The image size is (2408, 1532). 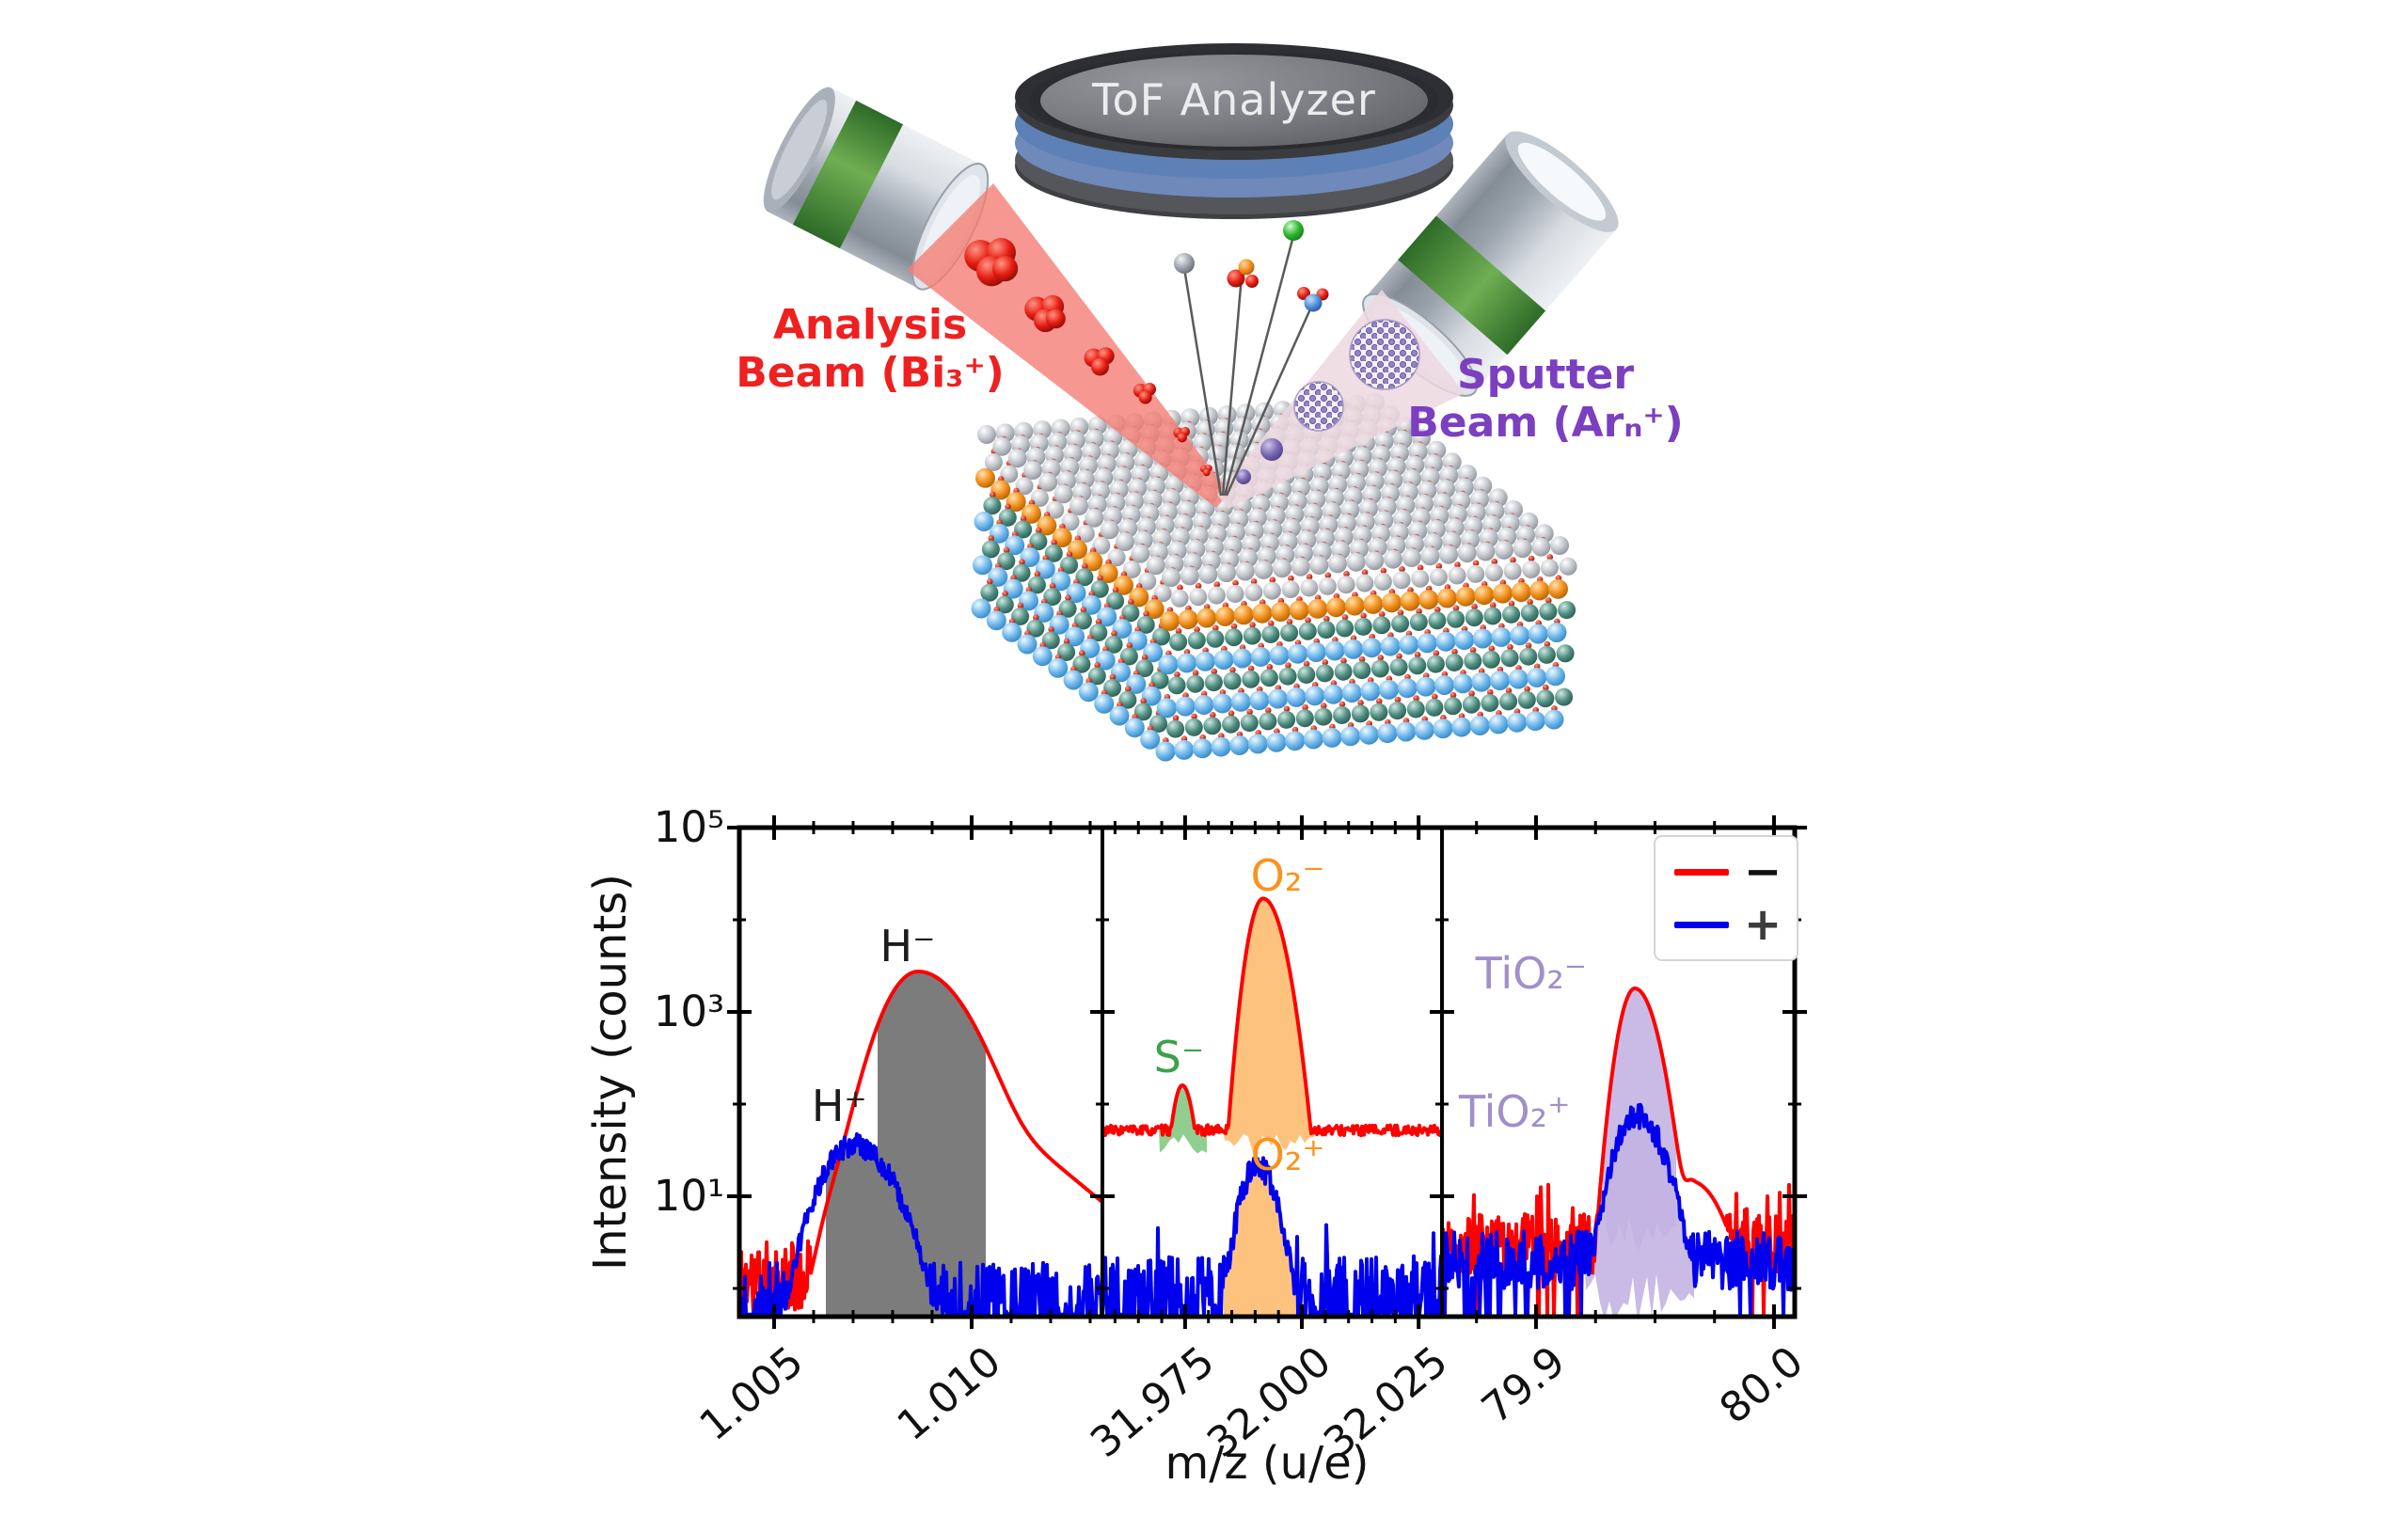 I want to click on sputter-beam-label-line1: Sputter, so click(x=1546, y=375).